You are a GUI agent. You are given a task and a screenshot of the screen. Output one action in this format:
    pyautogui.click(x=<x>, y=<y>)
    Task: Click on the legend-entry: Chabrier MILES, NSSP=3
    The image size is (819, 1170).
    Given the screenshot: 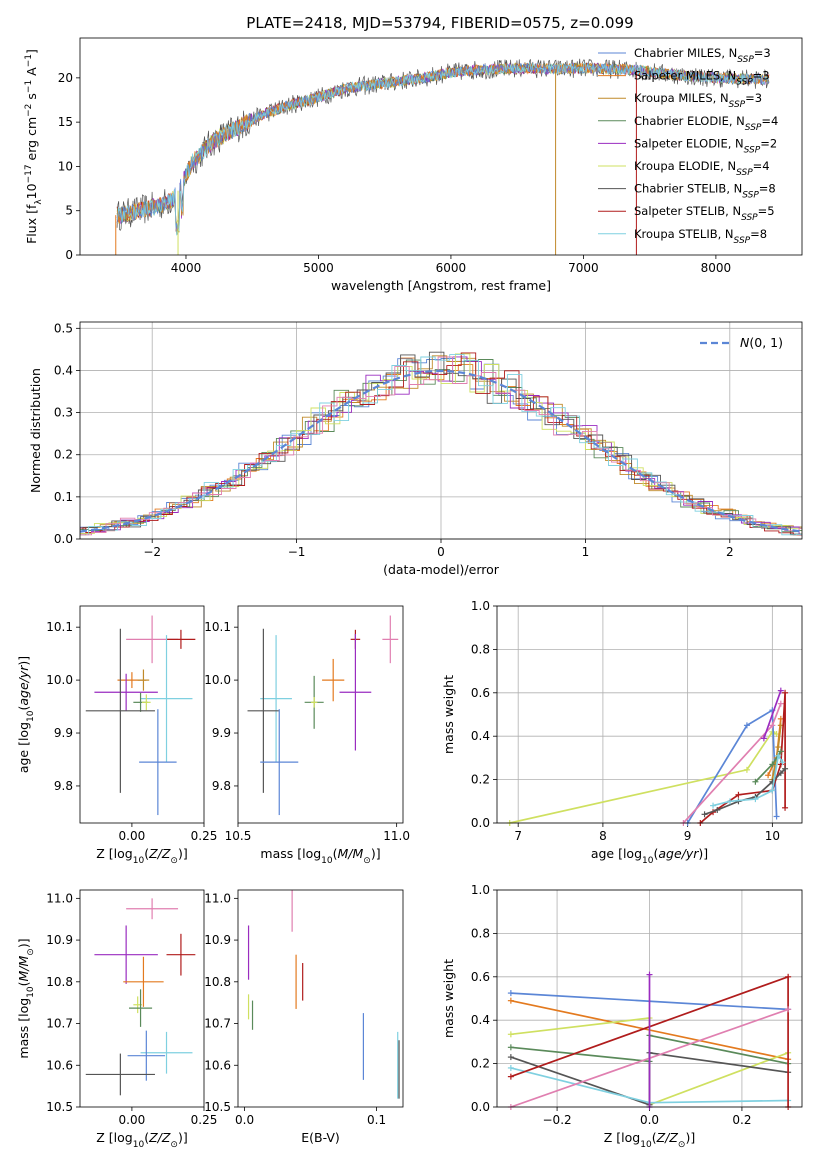 What is the action you would take?
    pyautogui.click(x=702, y=55)
    